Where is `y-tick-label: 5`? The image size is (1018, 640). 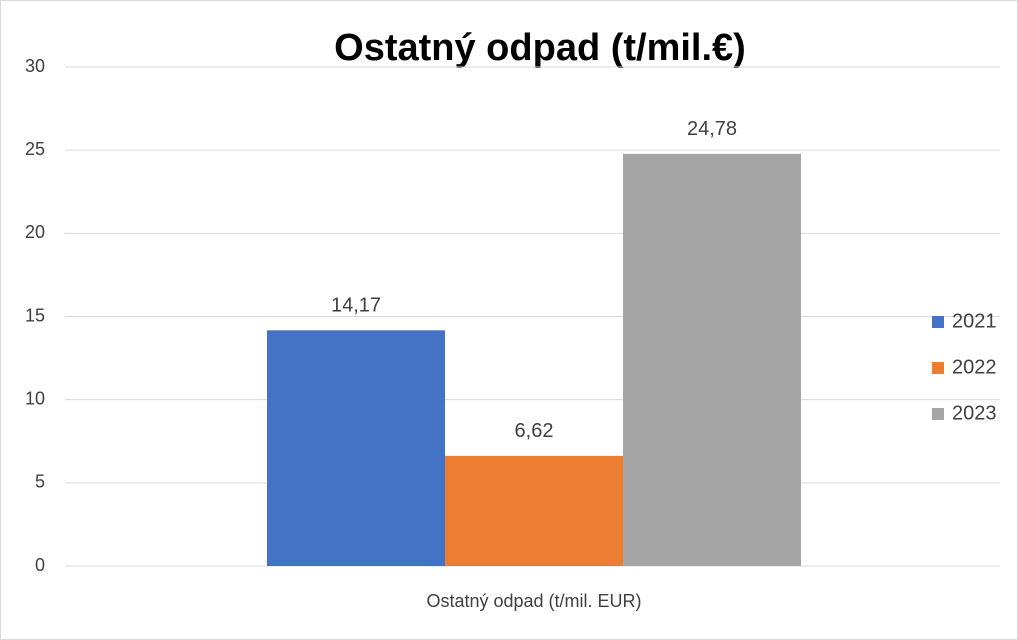
y-tick-label: 5 is located at coordinates (40, 482).